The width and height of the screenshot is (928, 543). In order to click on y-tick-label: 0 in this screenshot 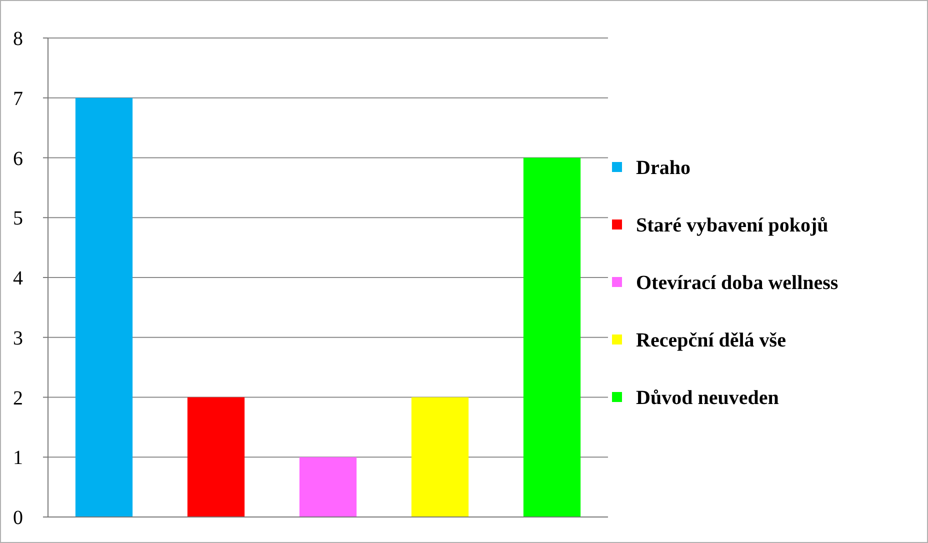, I will do `click(18, 518)`.